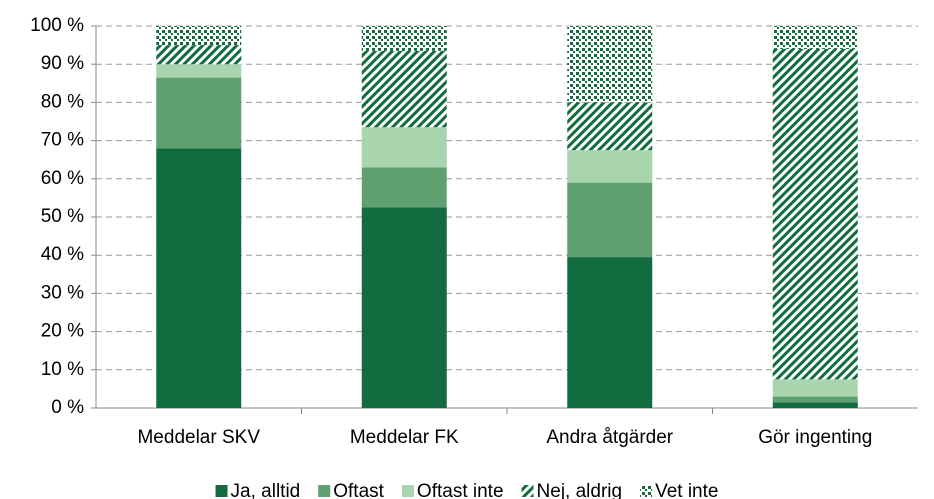  What do you see at coordinates (62, 331) in the screenshot?
I see `y-tick-label: 20 %` at bounding box center [62, 331].